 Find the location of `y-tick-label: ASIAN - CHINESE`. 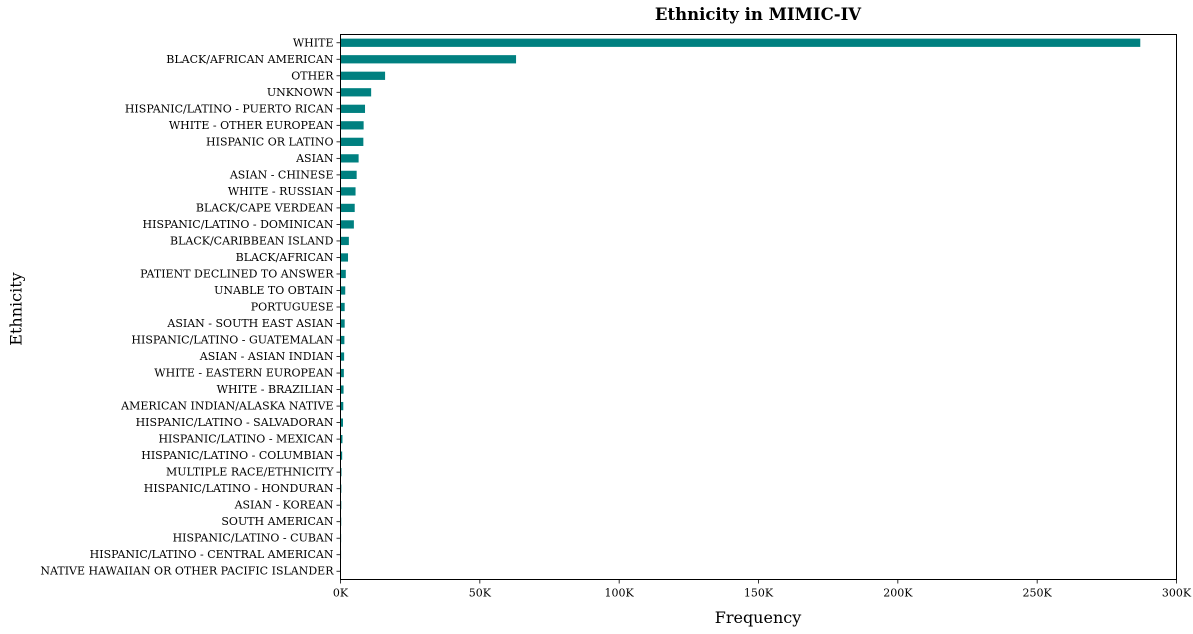

y-tick-label: ASIAN - CHINESE is located at coordinates (281, 174).